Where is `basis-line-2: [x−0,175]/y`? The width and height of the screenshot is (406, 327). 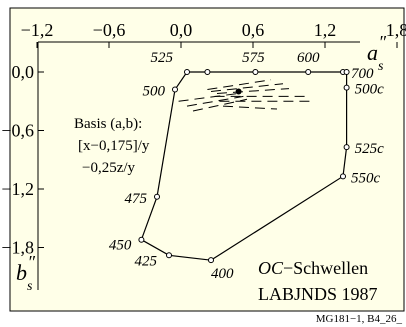 basis-line-2: [x−0,175]/y is located at coordinates (114, 146).